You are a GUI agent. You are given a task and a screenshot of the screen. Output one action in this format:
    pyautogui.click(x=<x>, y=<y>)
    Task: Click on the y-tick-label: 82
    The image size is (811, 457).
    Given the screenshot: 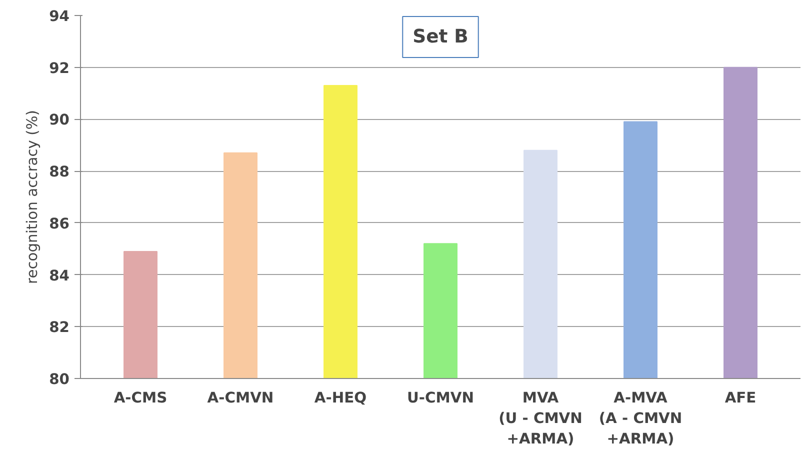 What is the action you would take?
    pyautogui.click(x=59, y=327)
    